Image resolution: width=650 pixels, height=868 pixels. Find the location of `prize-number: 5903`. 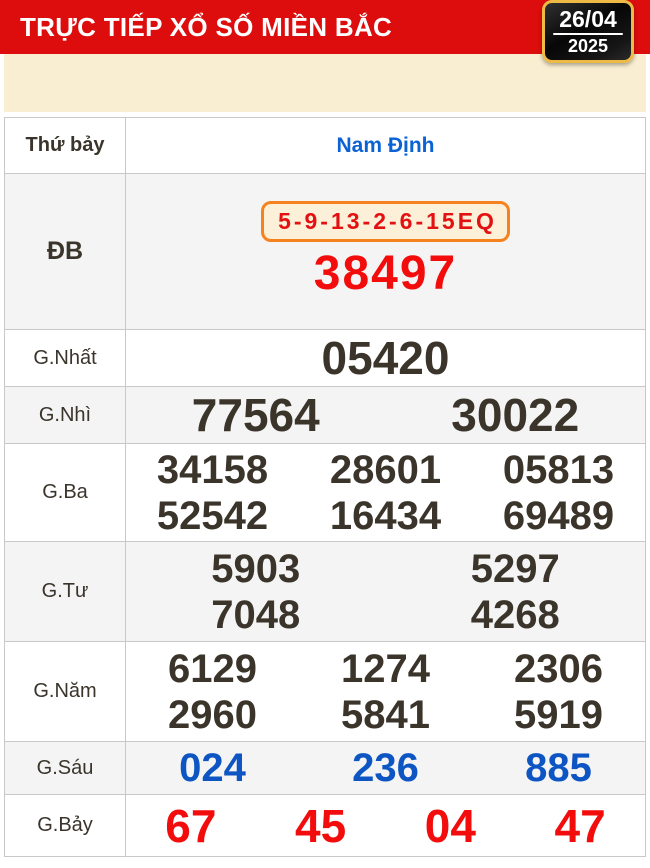

prize-number: 5903 is located at coordinates (256, 568).